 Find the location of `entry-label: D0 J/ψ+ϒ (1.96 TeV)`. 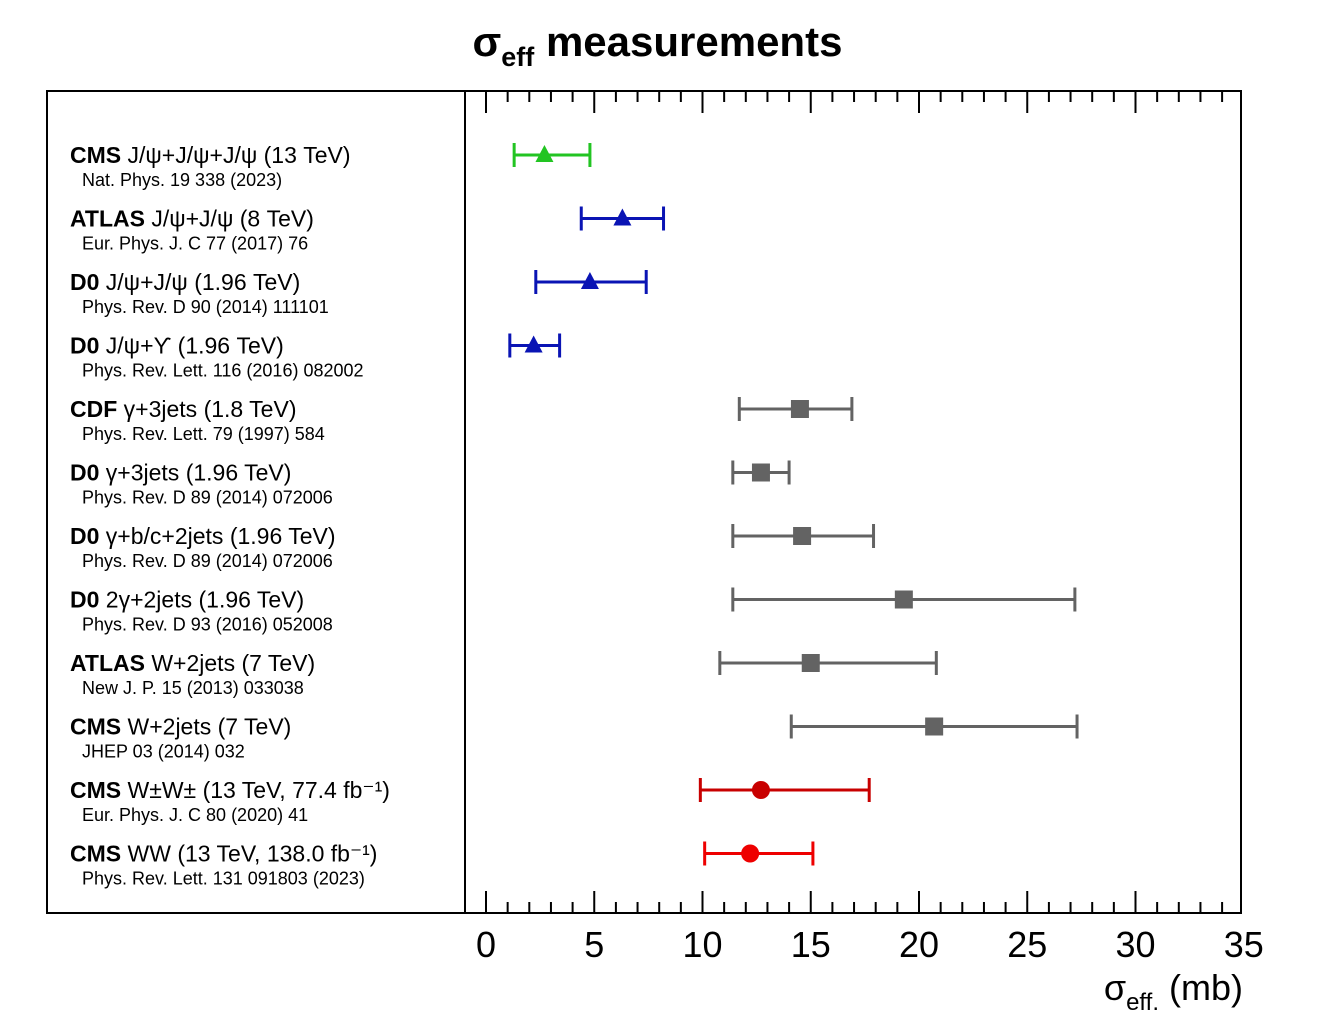

entry-label: D0 J/ψ+ϒ (1.96 TeV) is located at coordinates (177, 346).